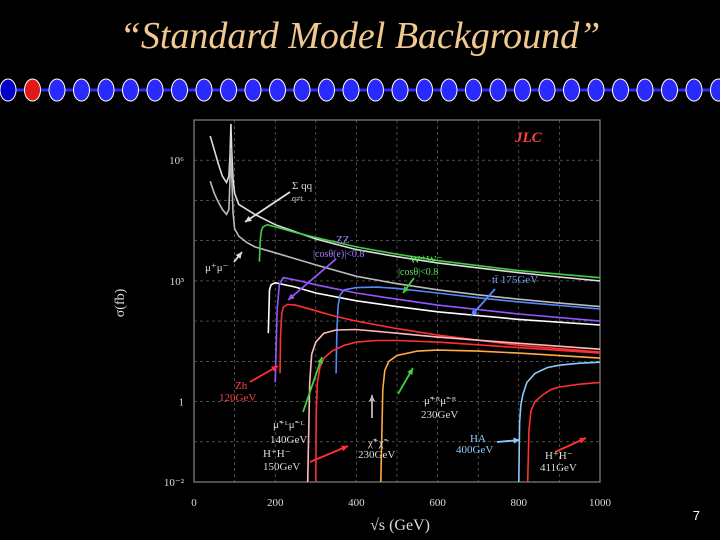 The image size is (720, 540). Describe the element at coordinates (291, 296) in the screenshot. I see `arrow-zz-head` at that location.